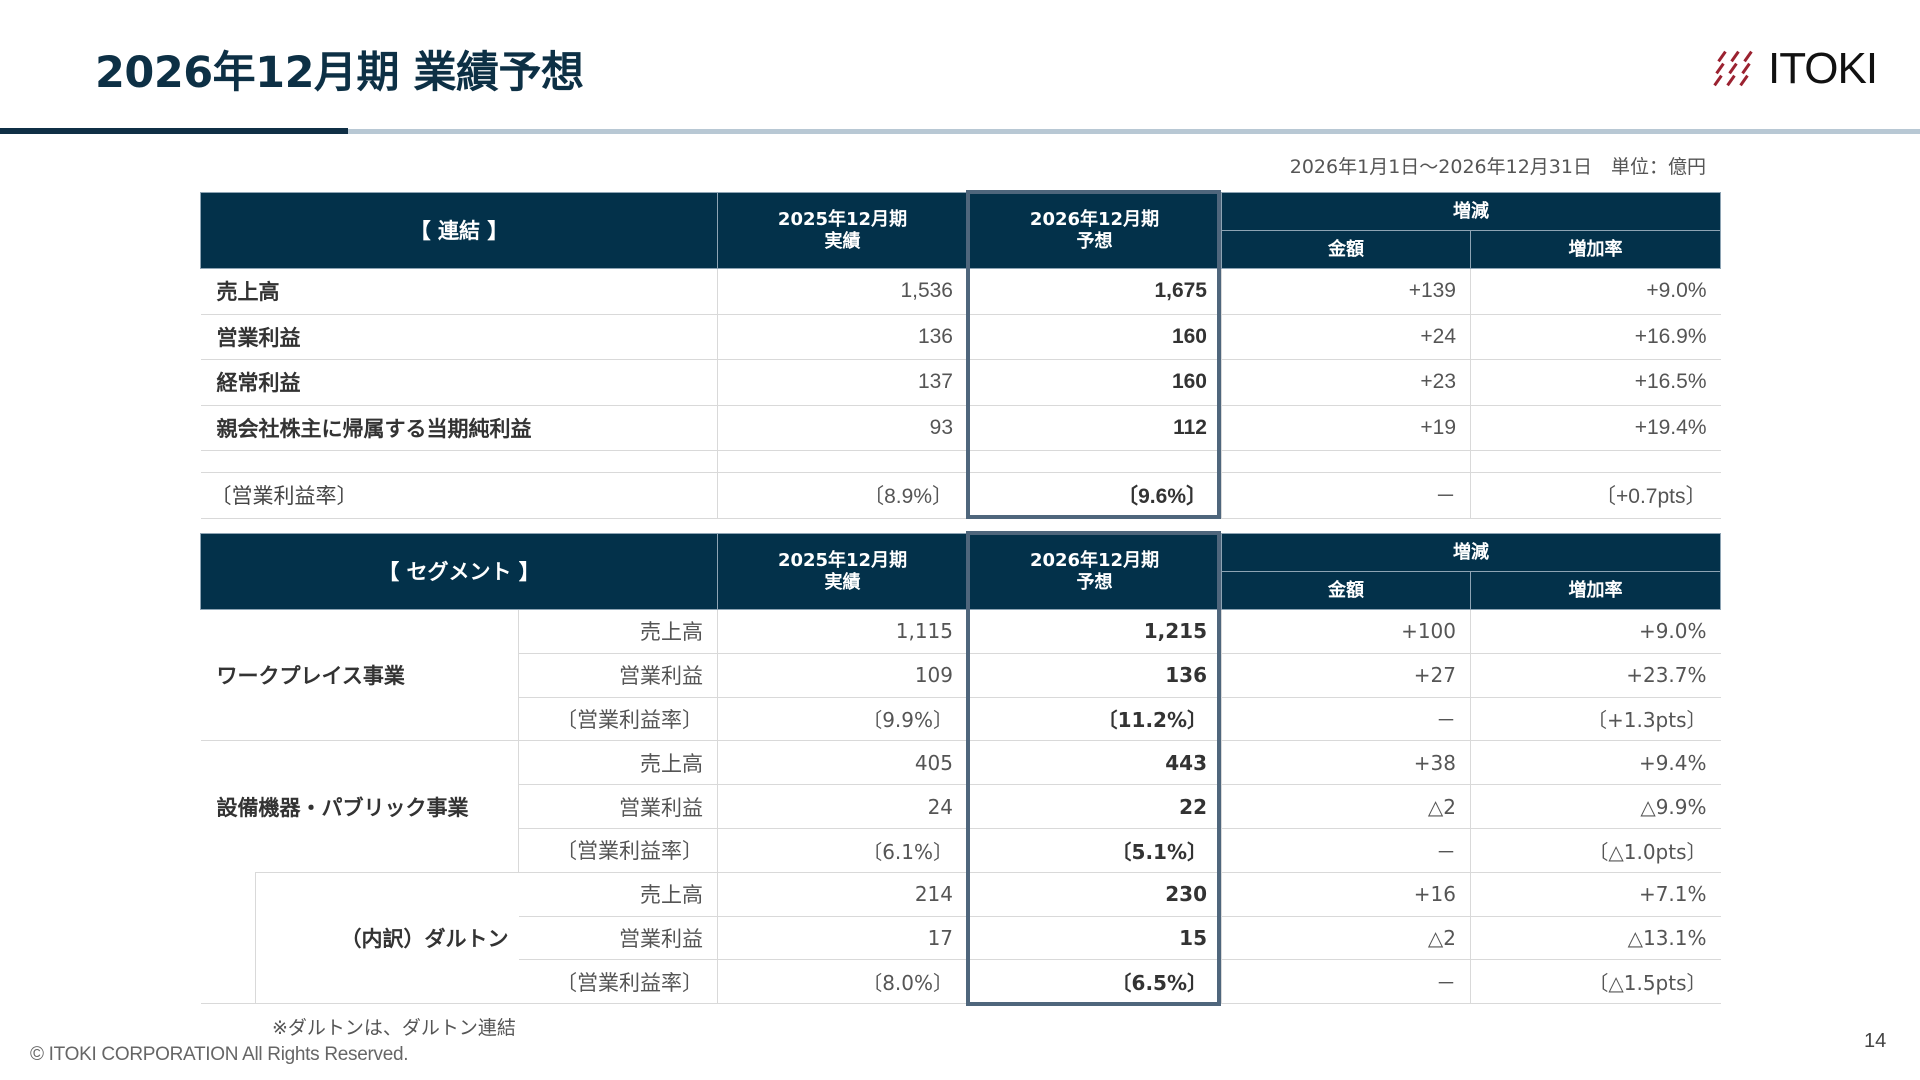 The width and height of the screenshot is (1920, 1080). I want to click on title-rule-accent, so click(174, 131).